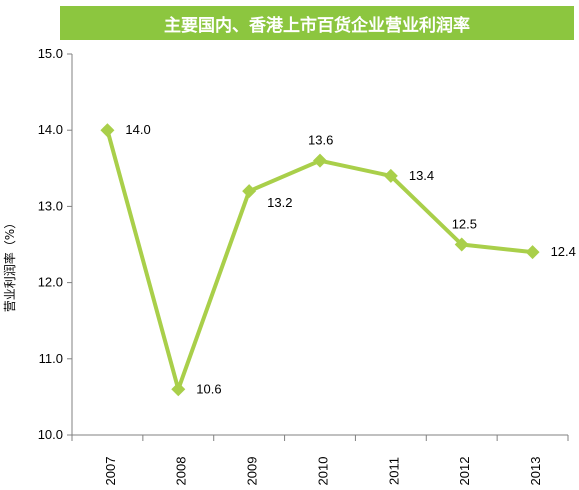 Image resolution: width=579 pixels, height=490 pixels. I want to click on data-label: 13.2, so click(279, 202).